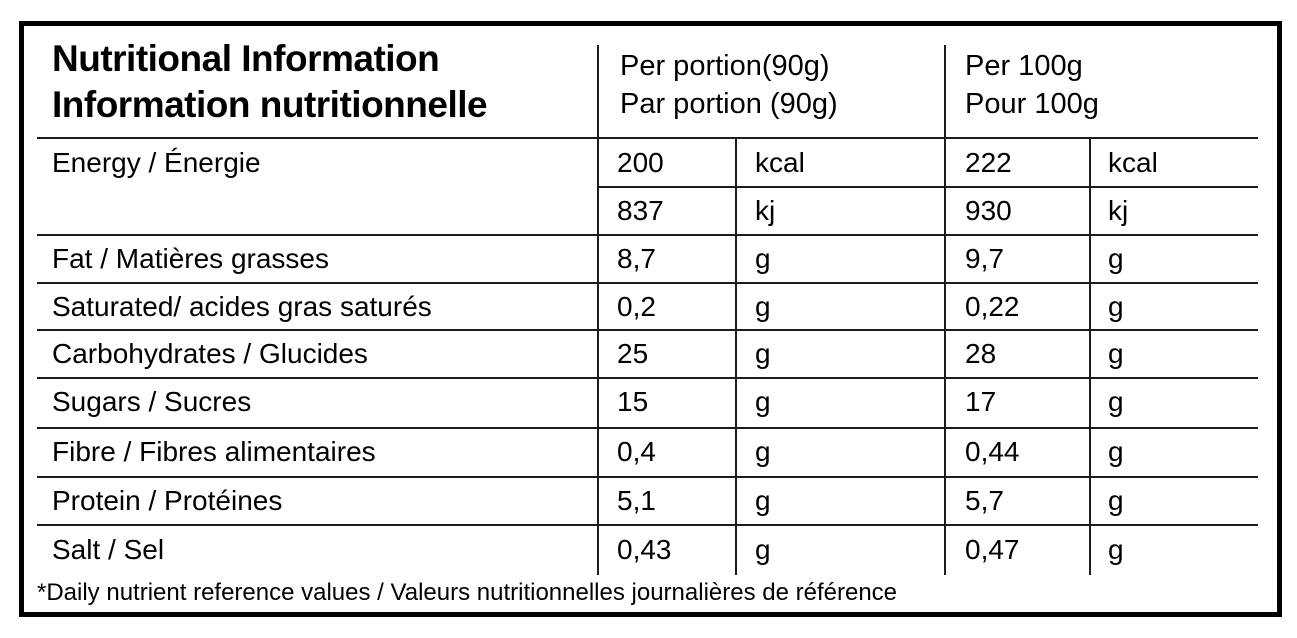 The image size is (1297, 638). I want to click on column-header-per-100g: Per 100g Pour 100g, so click(1032, 85).